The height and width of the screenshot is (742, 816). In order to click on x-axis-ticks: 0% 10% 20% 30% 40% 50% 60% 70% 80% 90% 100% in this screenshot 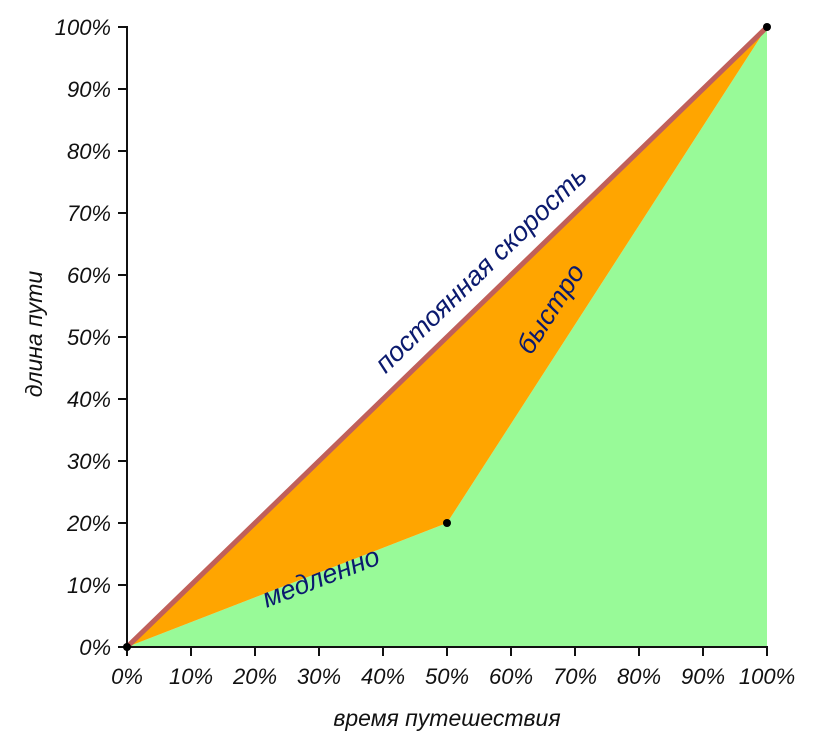, I will do `click(453, 668)`.